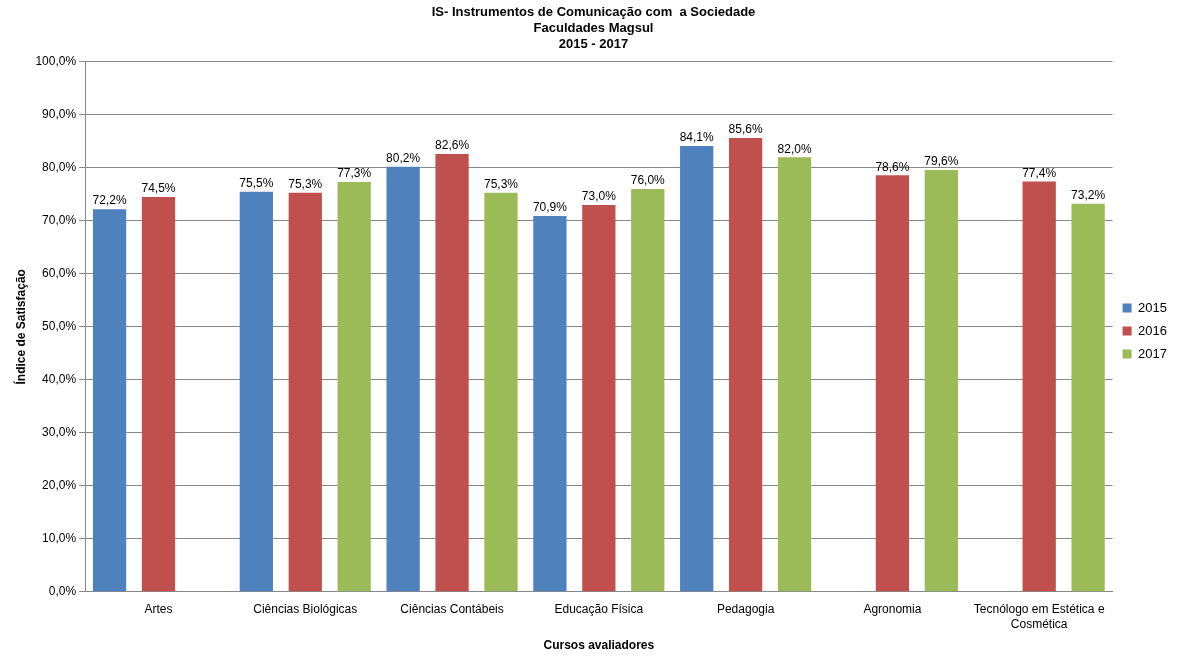  I want to click on data-label: 74,5%, so click(158, 188).